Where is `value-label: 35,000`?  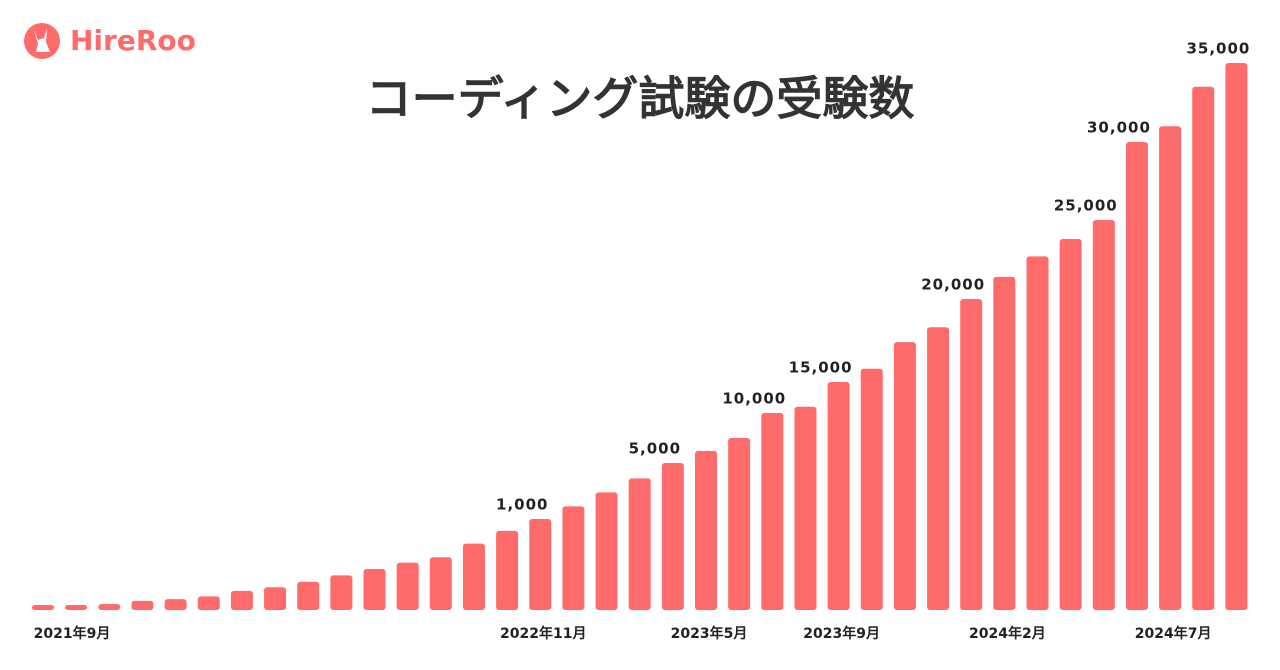
value-label: 35,000 is located at coordinates (1218, 49).